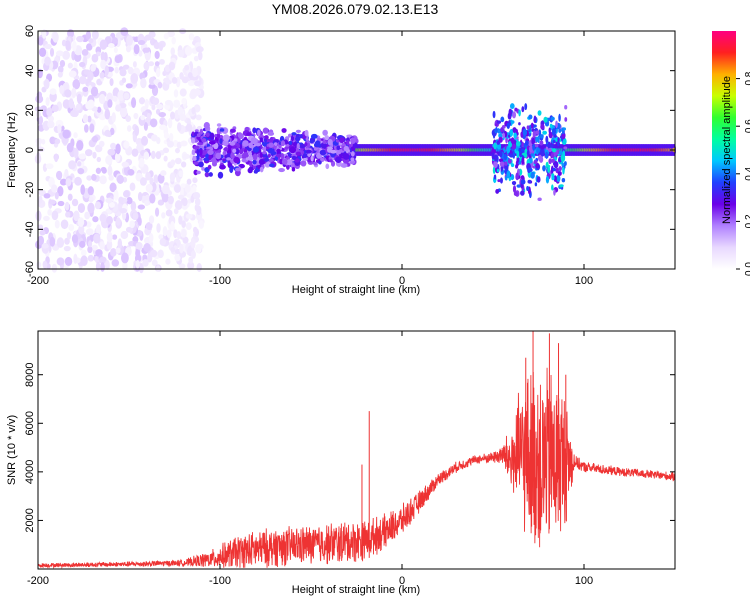  I want to click on y-tick-label: 8000, so click(30, 374).